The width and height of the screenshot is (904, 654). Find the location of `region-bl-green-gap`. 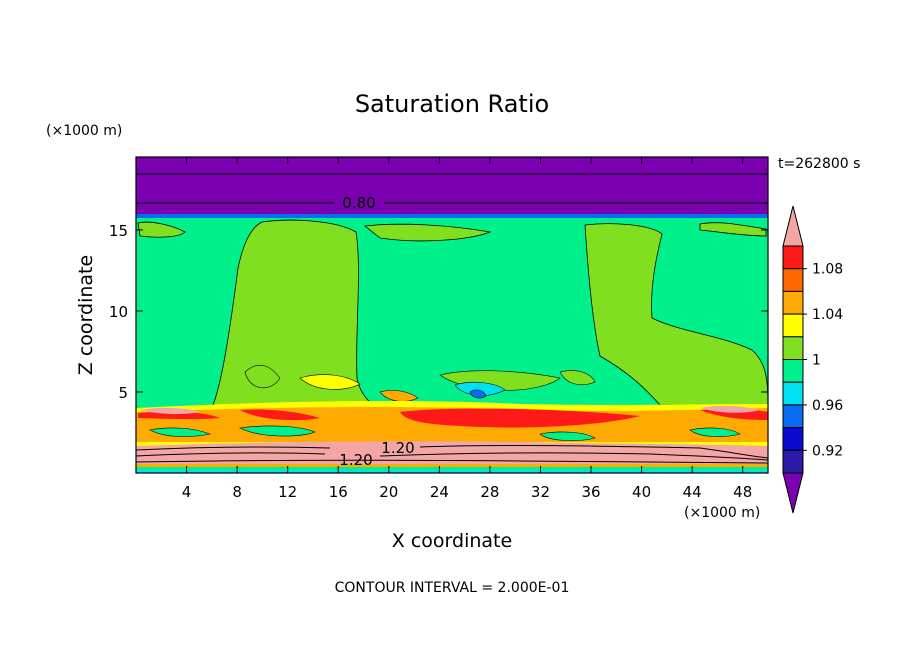

region-bl-green-gap is located at coordinates (445, 433).